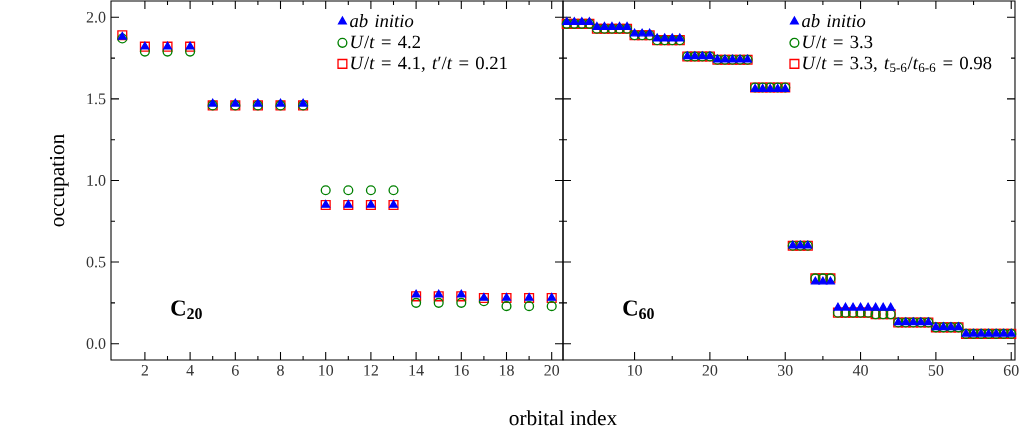  I want to click on x-tick-label: 16, so click(461, 370).